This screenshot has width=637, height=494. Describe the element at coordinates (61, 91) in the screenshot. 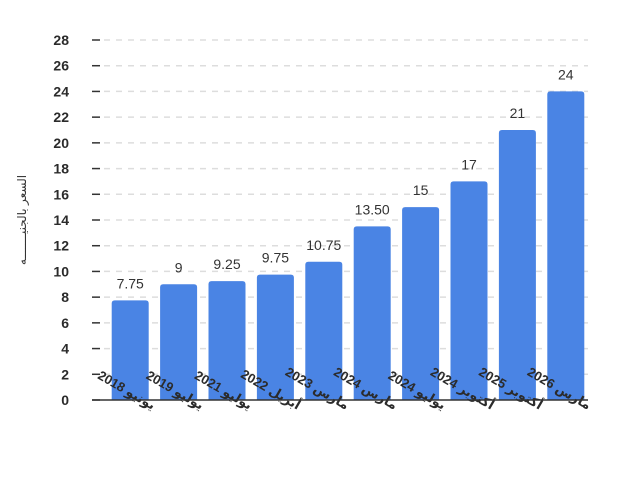

I see `y-tick-label: 24` at that location.